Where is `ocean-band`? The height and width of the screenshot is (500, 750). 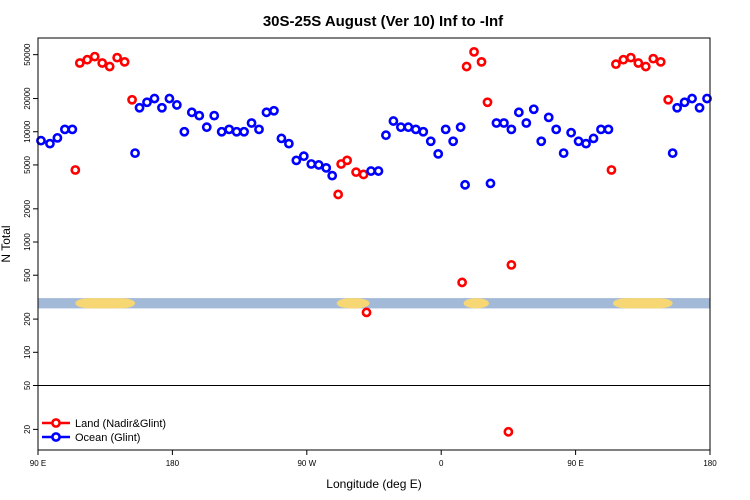 ocean-band is located at coordinates (374, 303).